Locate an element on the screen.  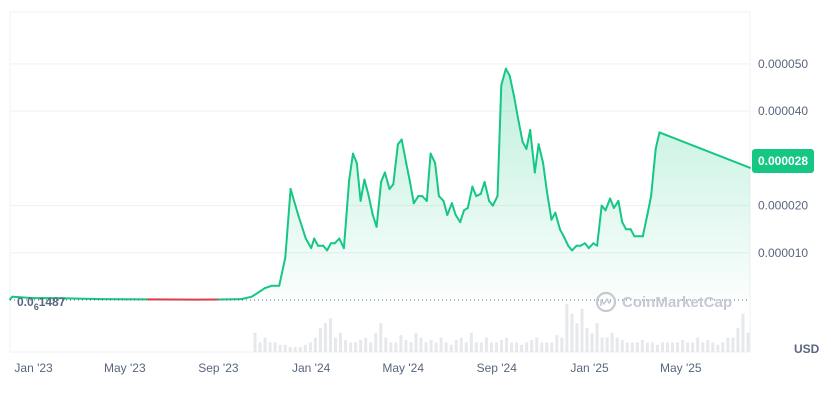
current-price-tag: 0.000028 is located at coordinates (783, 161).